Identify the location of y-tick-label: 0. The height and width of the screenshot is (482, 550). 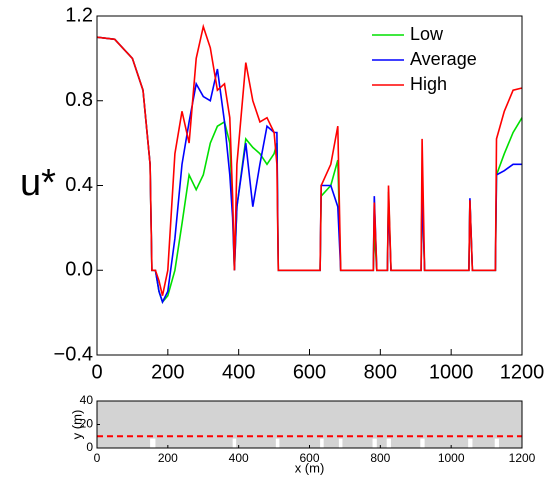
(89, 447).